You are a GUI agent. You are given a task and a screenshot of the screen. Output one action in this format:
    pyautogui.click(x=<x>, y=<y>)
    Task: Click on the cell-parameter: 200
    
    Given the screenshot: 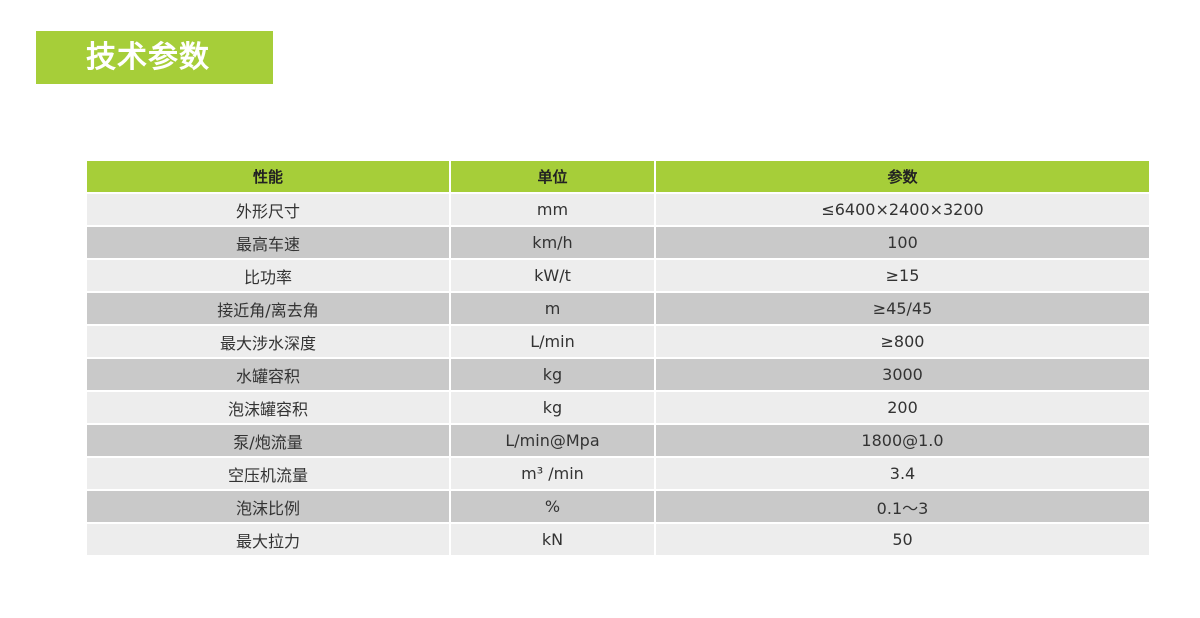 What is the action you would take?
    pyautogui.click(x=902, y=407)
    